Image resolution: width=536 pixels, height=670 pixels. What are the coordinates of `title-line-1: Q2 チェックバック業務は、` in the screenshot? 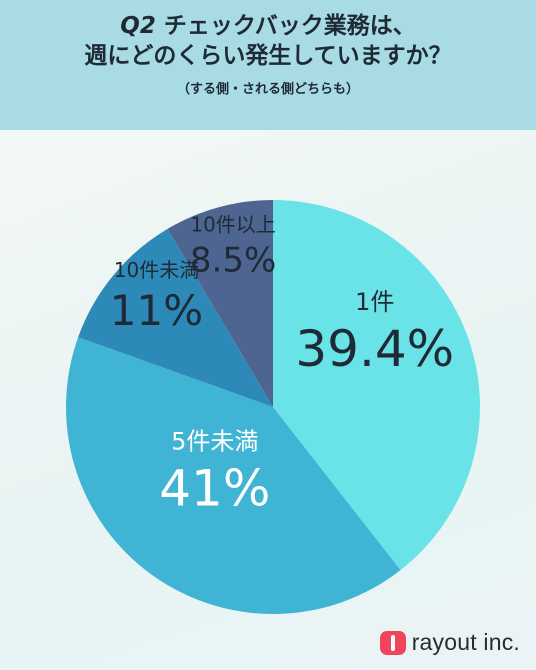 It's located at (268, 20).